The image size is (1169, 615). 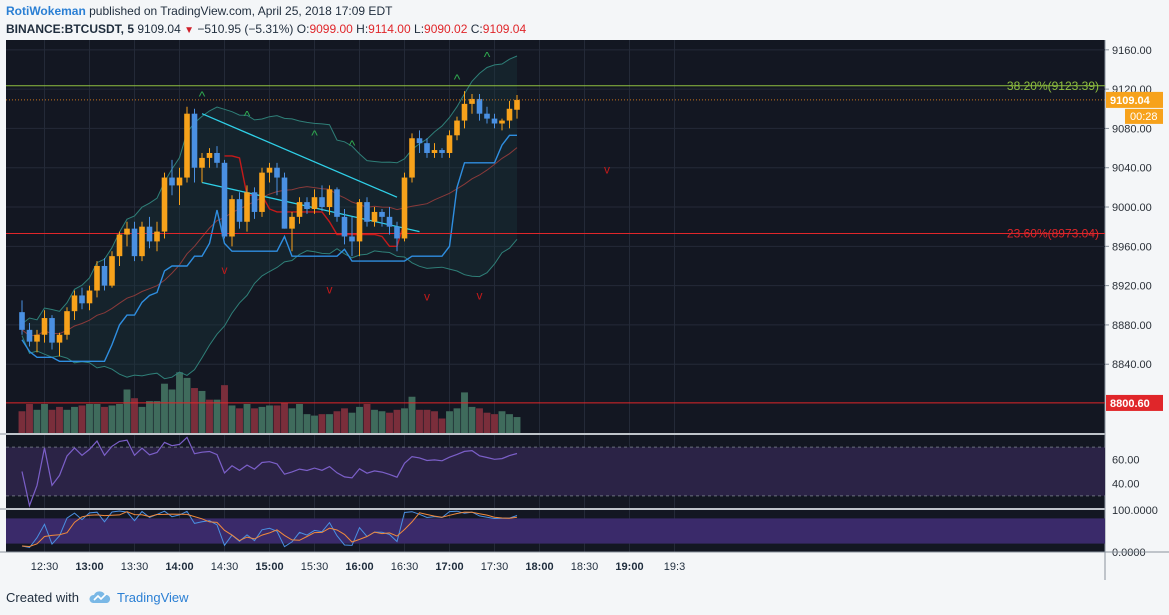 I want to click on fib-level-label: 23.60%(8973.04), so click(x=1053, y=234).